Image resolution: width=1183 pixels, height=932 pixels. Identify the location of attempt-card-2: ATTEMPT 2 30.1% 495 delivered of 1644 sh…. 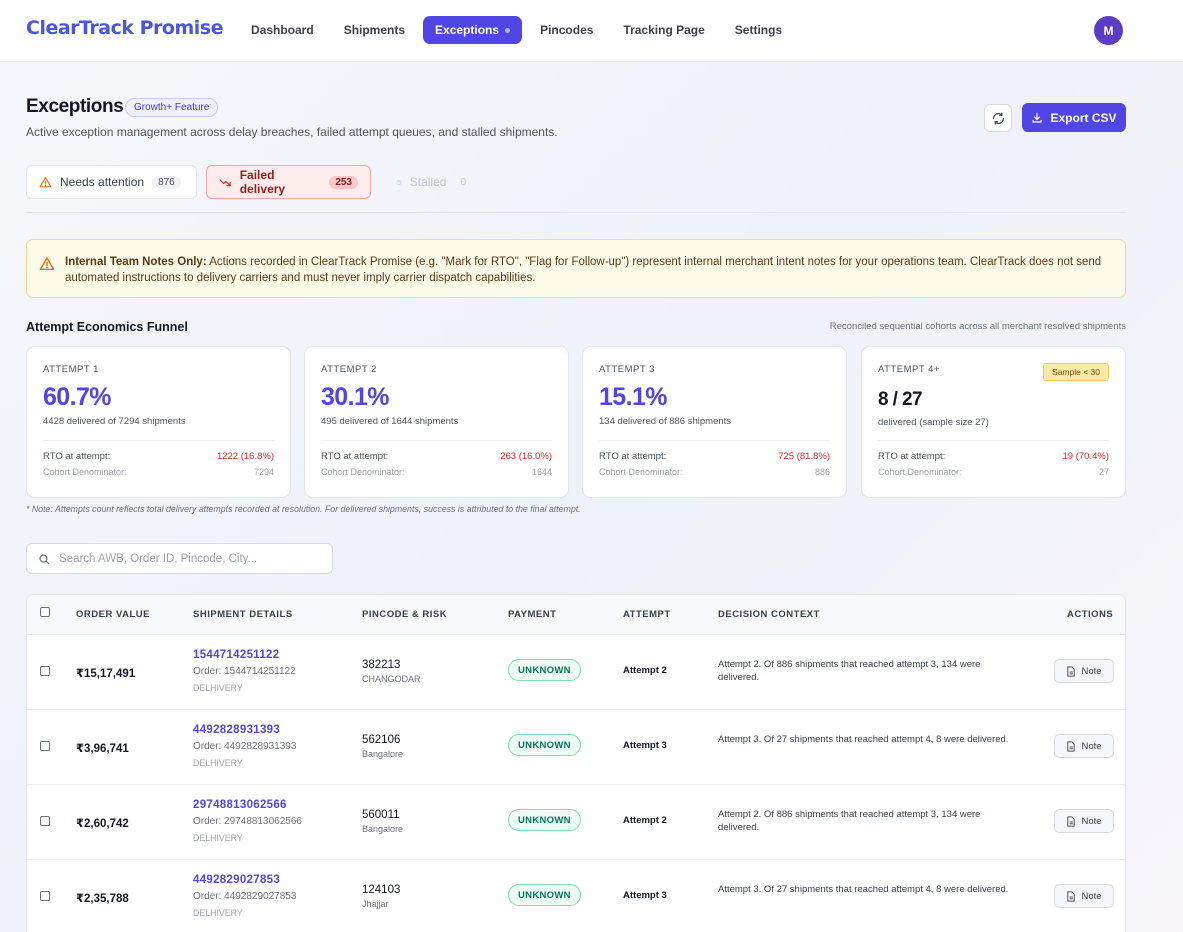
(436, 422).